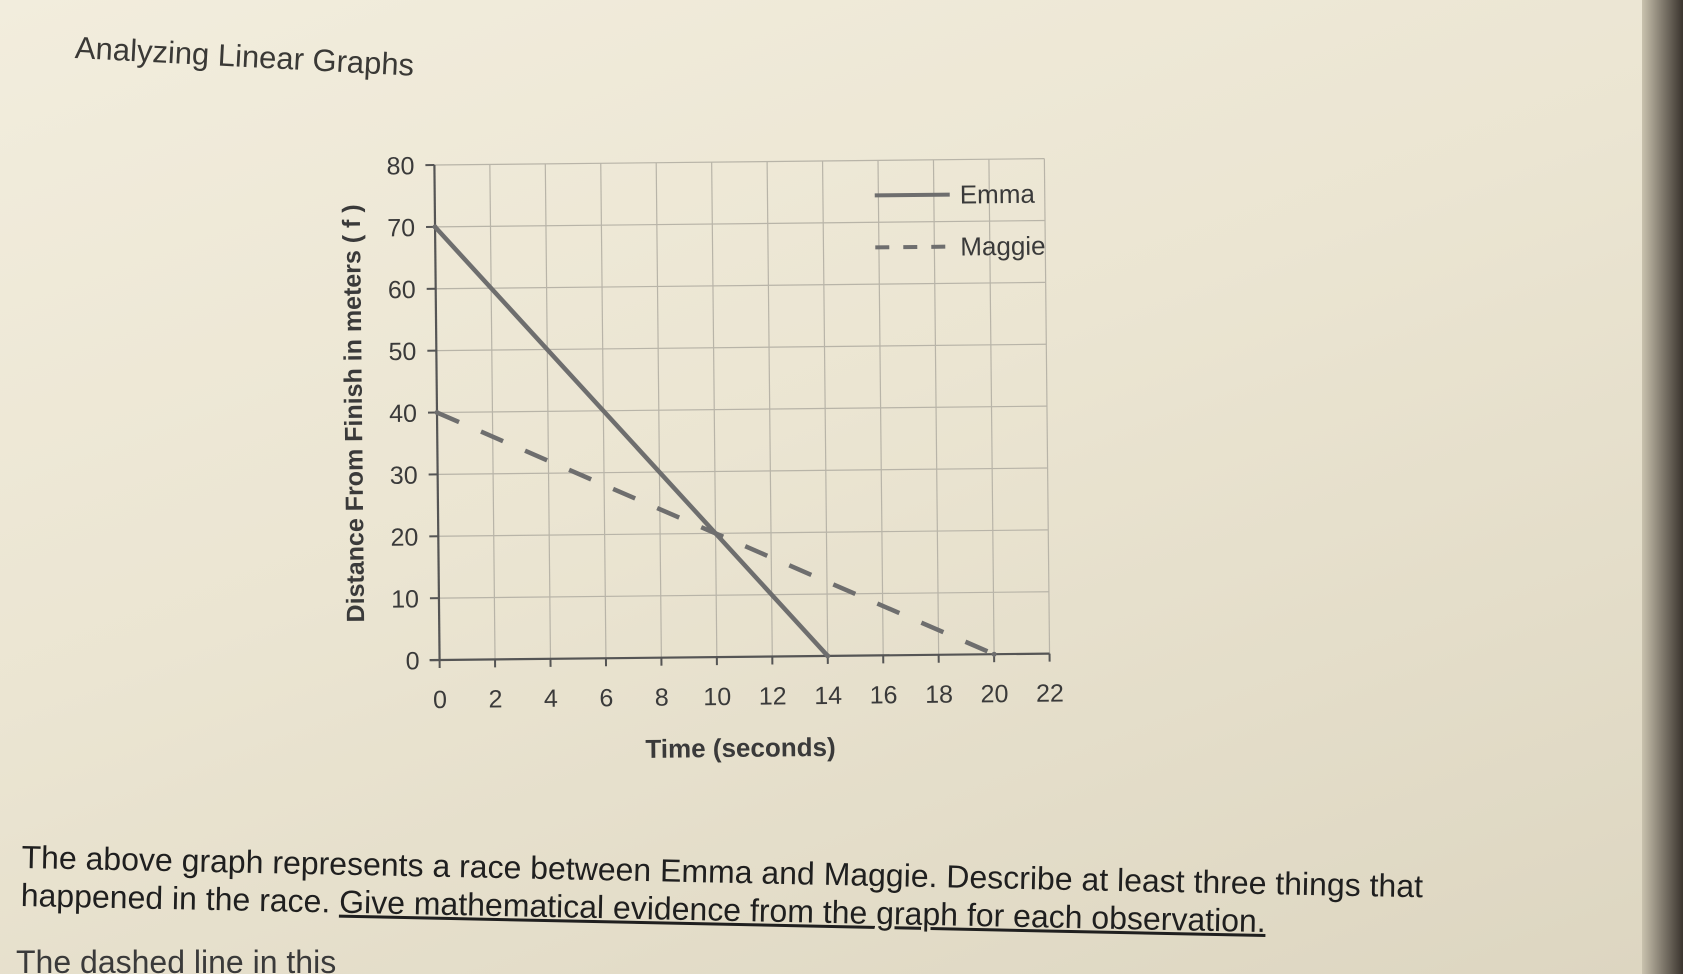  What do you see at coordinates (606, 698) in the screenshot?
I see `x-tick-label-6: 6` at bounding box center [606, 698].